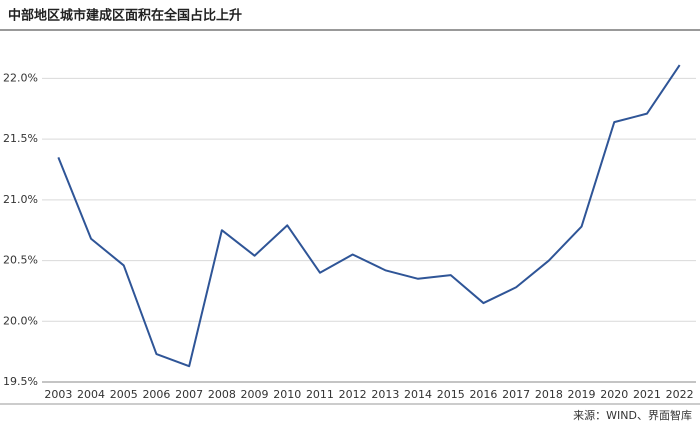 This screenshot has height=426, width=700. Describe the element at coordinates (20, 138) in the screenshot. I see `y-tick-label: 21.5%` at that location.